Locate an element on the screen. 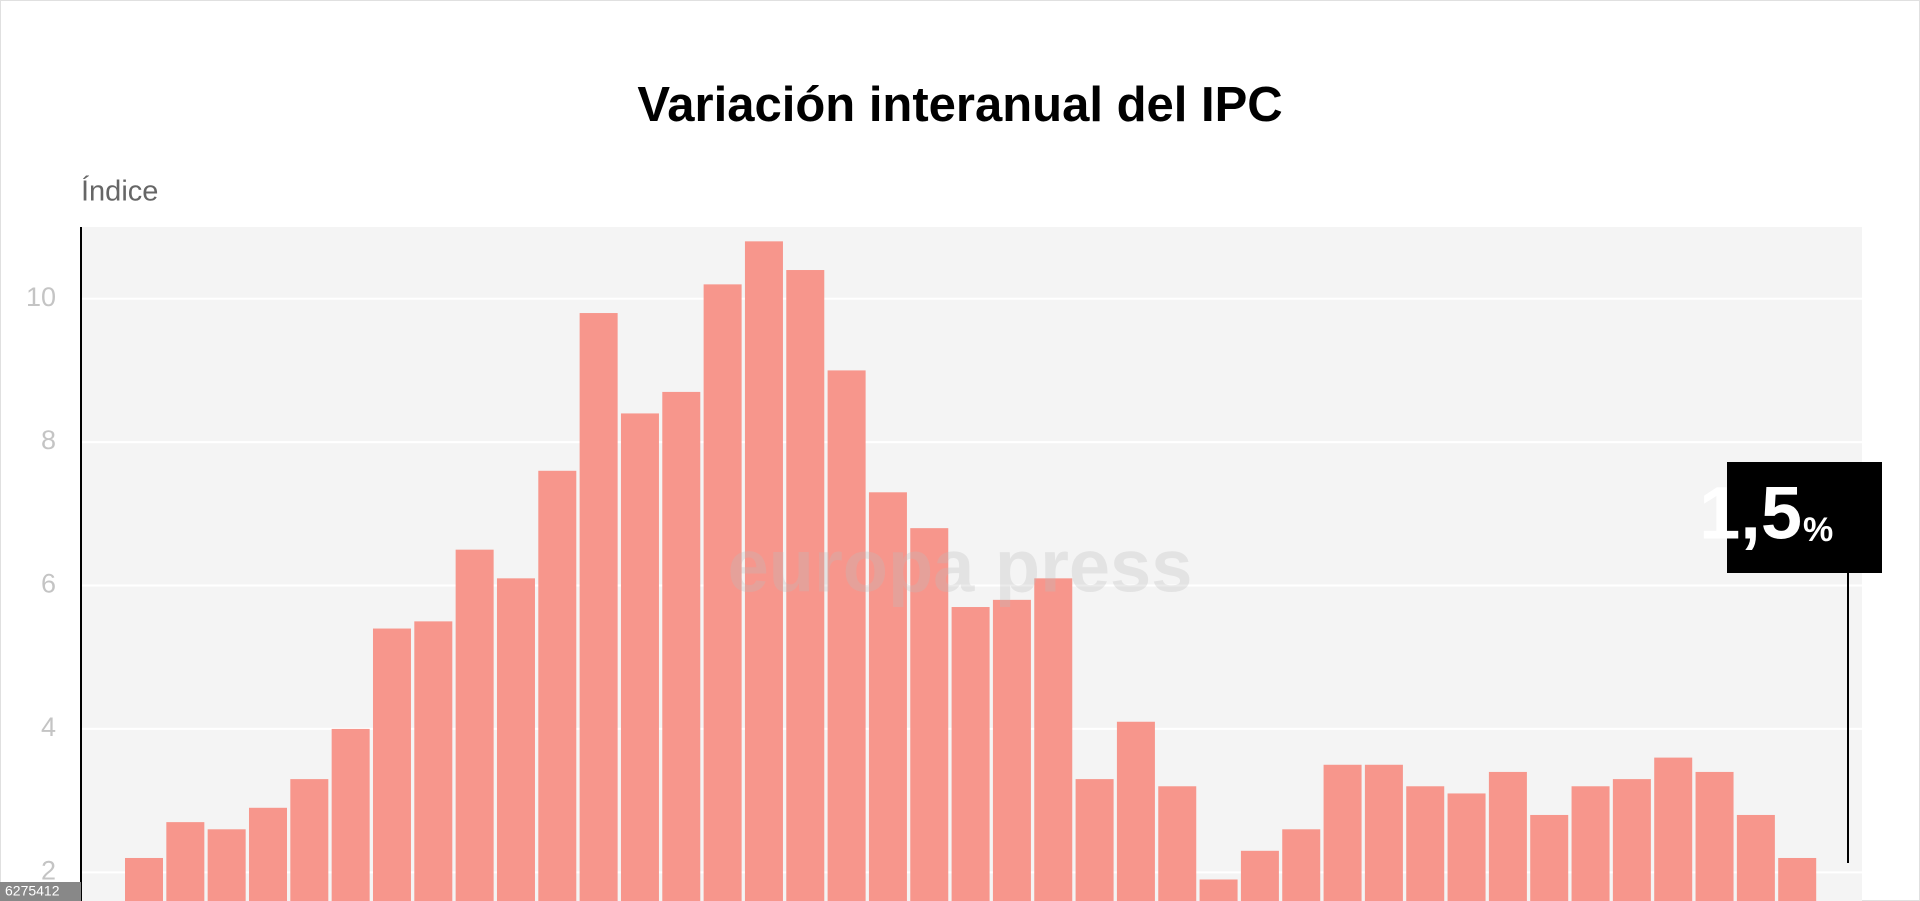 This screenshot has width=1920, height=901. y-tick-label: 4 is located at coordinates (48, 727).